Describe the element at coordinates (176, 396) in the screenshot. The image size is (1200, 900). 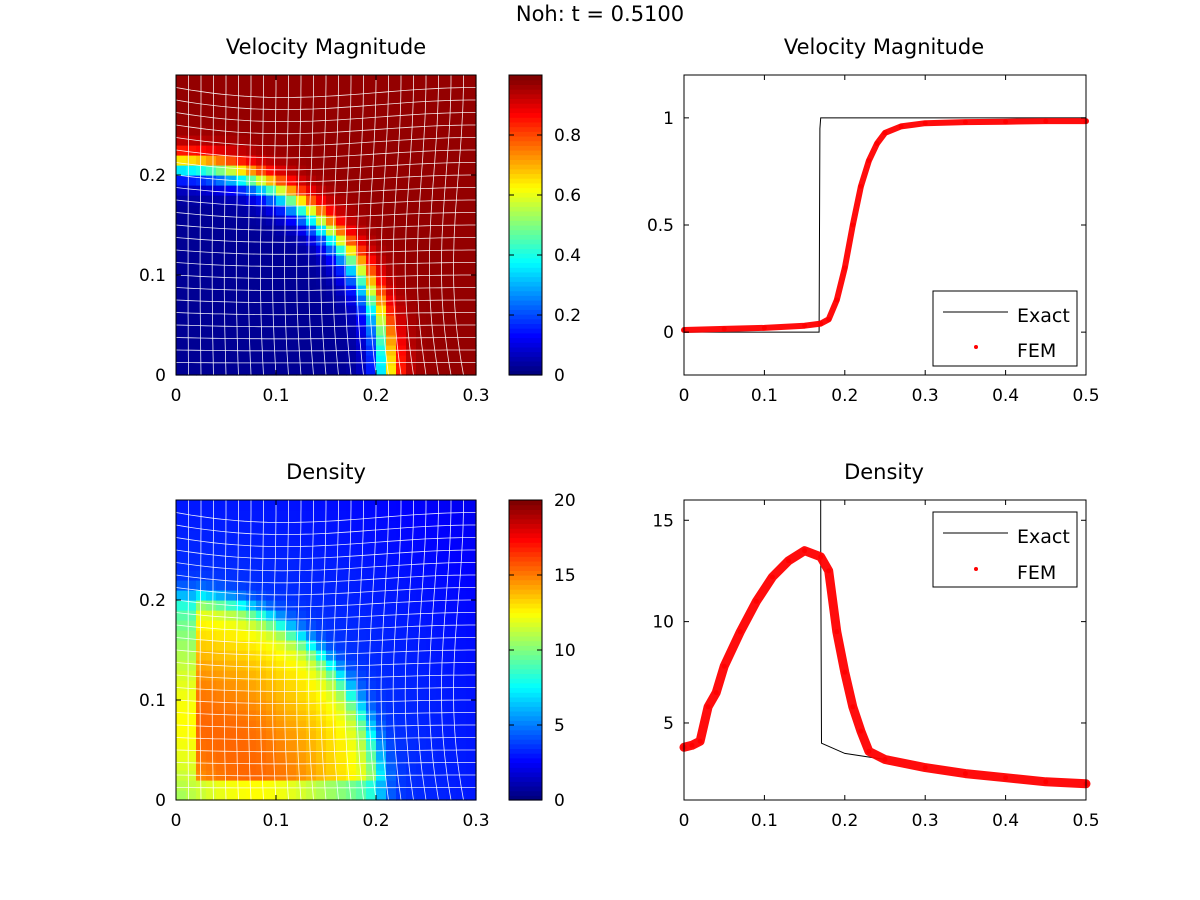
I see `velocity-heatmap-xtick-label: 0` at that location.